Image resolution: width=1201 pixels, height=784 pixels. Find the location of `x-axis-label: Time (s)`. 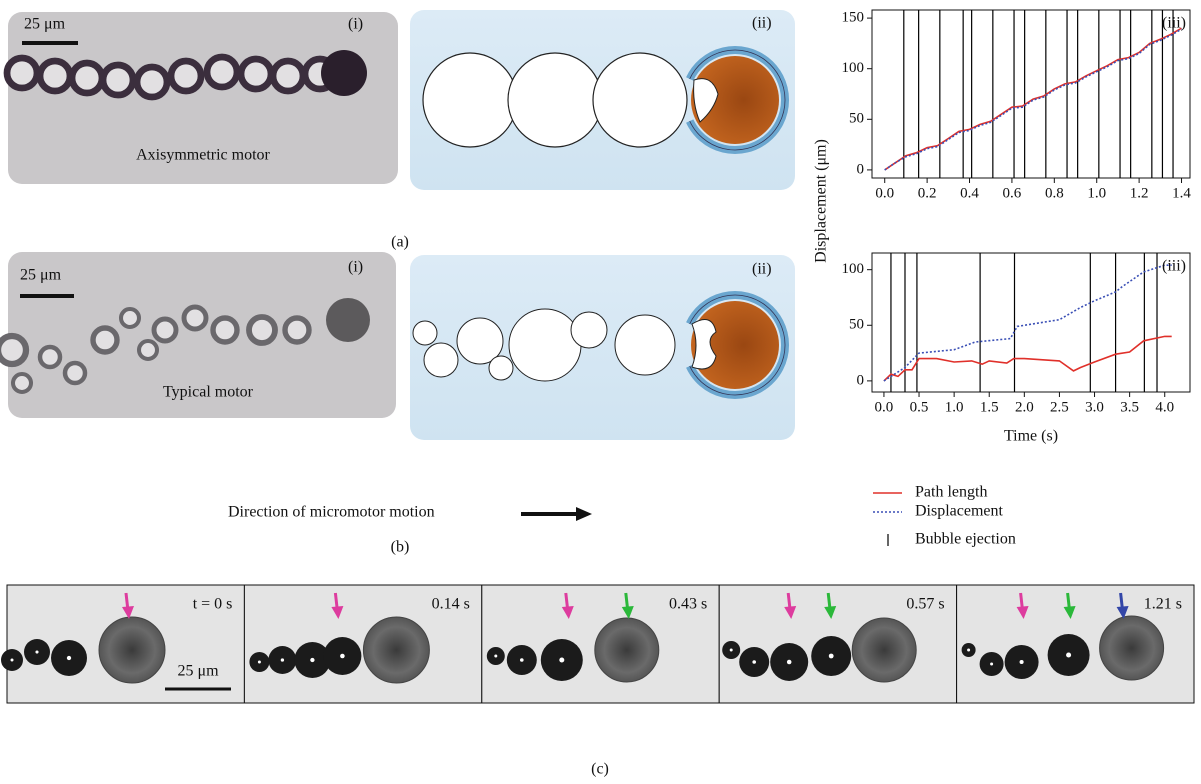

x-axis-label: Time (s) is located at coordinates (1031, 436).